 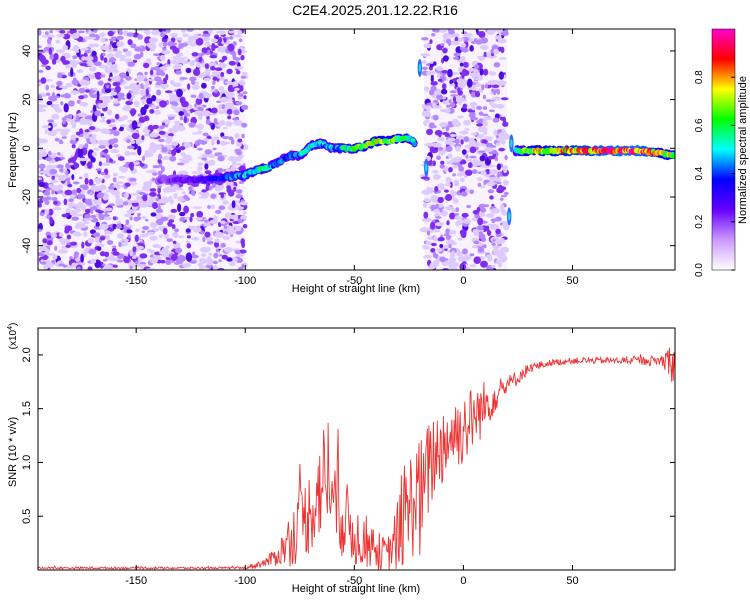 What do you see at coordinates (375, 10) in the screenshot?
I see `figure-title: C2E4.2025.201.12.22.R16` at bounding box center [375, 10].